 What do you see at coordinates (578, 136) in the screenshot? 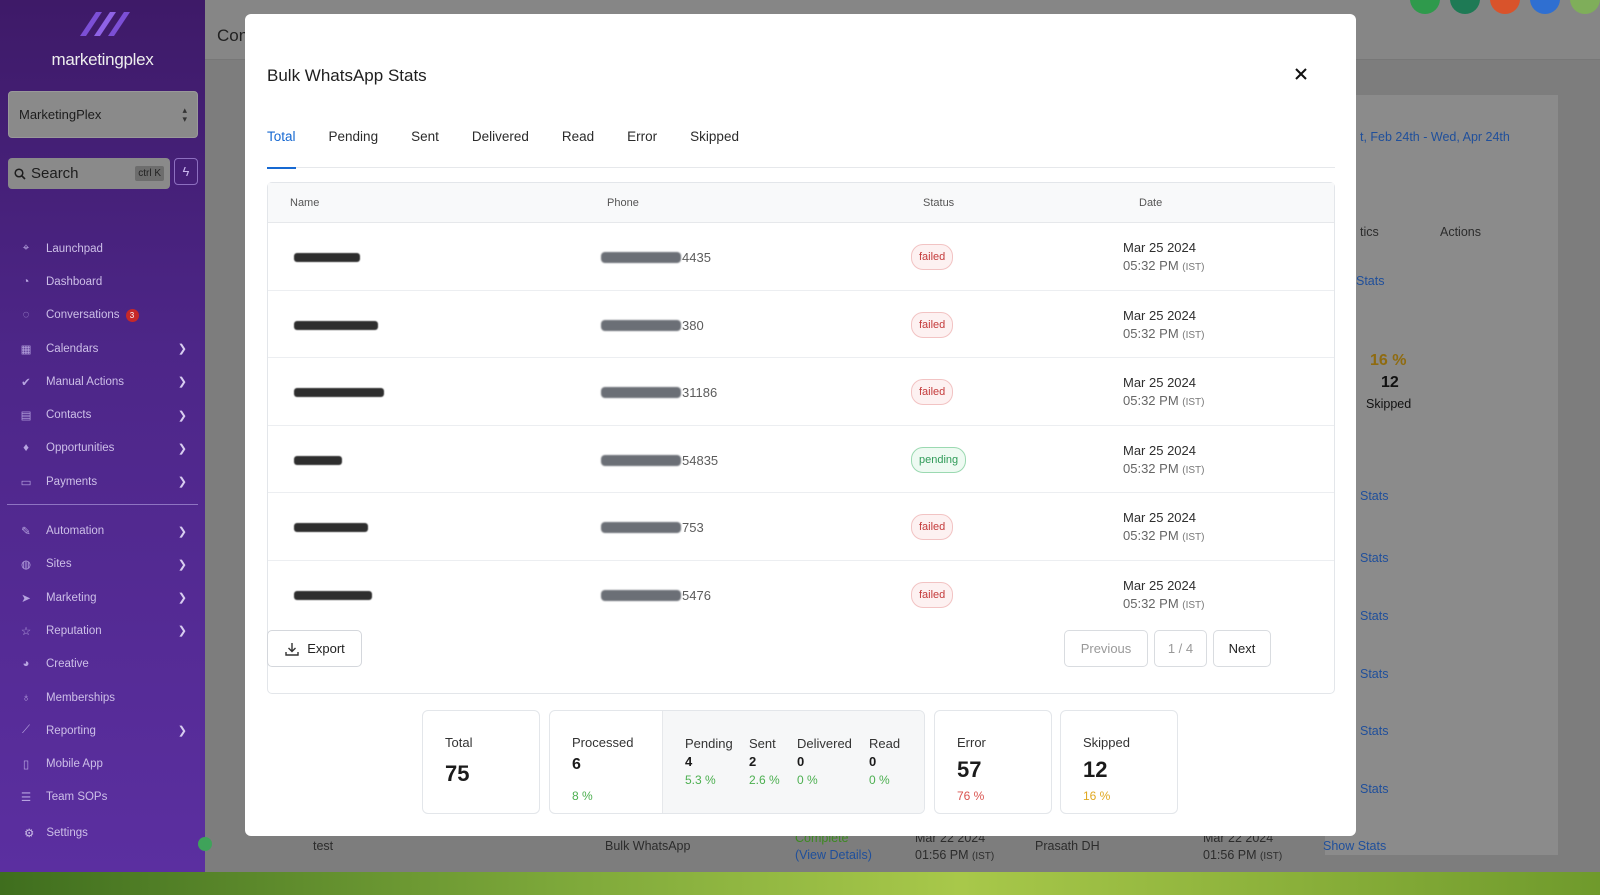
I see `tab-read: Read` at bounding box center [578, 136].